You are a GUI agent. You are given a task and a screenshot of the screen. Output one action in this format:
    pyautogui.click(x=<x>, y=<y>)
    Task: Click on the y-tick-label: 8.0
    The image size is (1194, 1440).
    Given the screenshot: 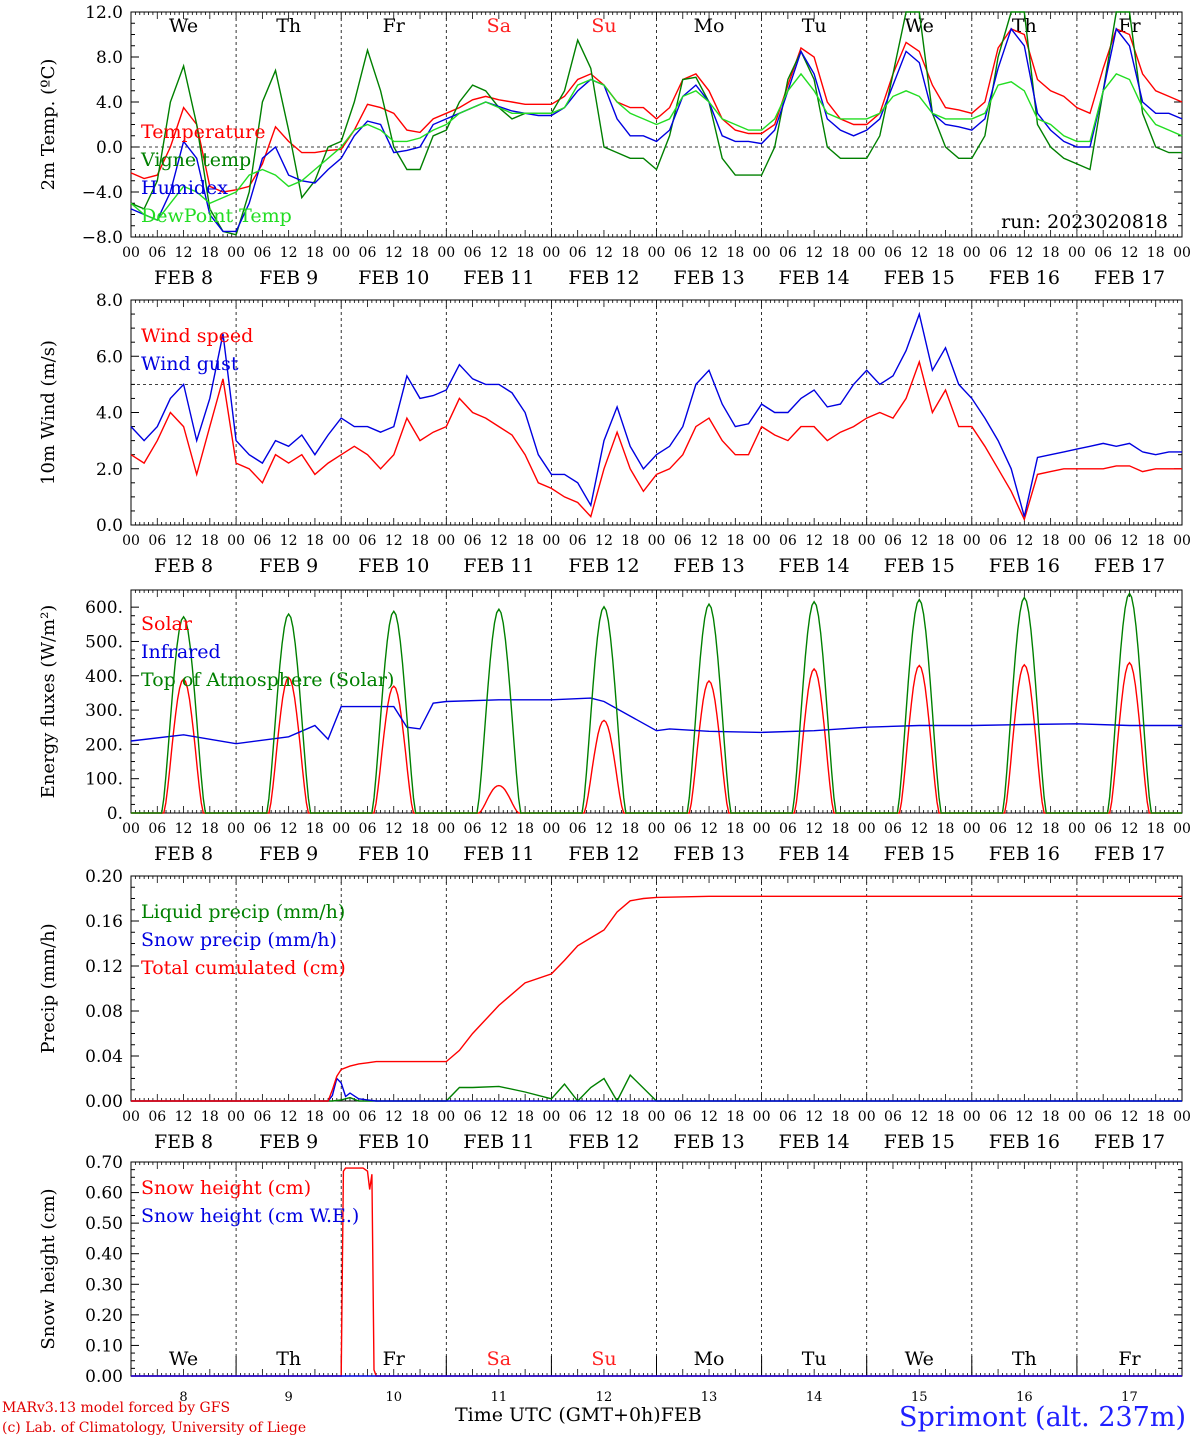 What is the action you would take?
    pyautogui.click(x=109, y=58)
    